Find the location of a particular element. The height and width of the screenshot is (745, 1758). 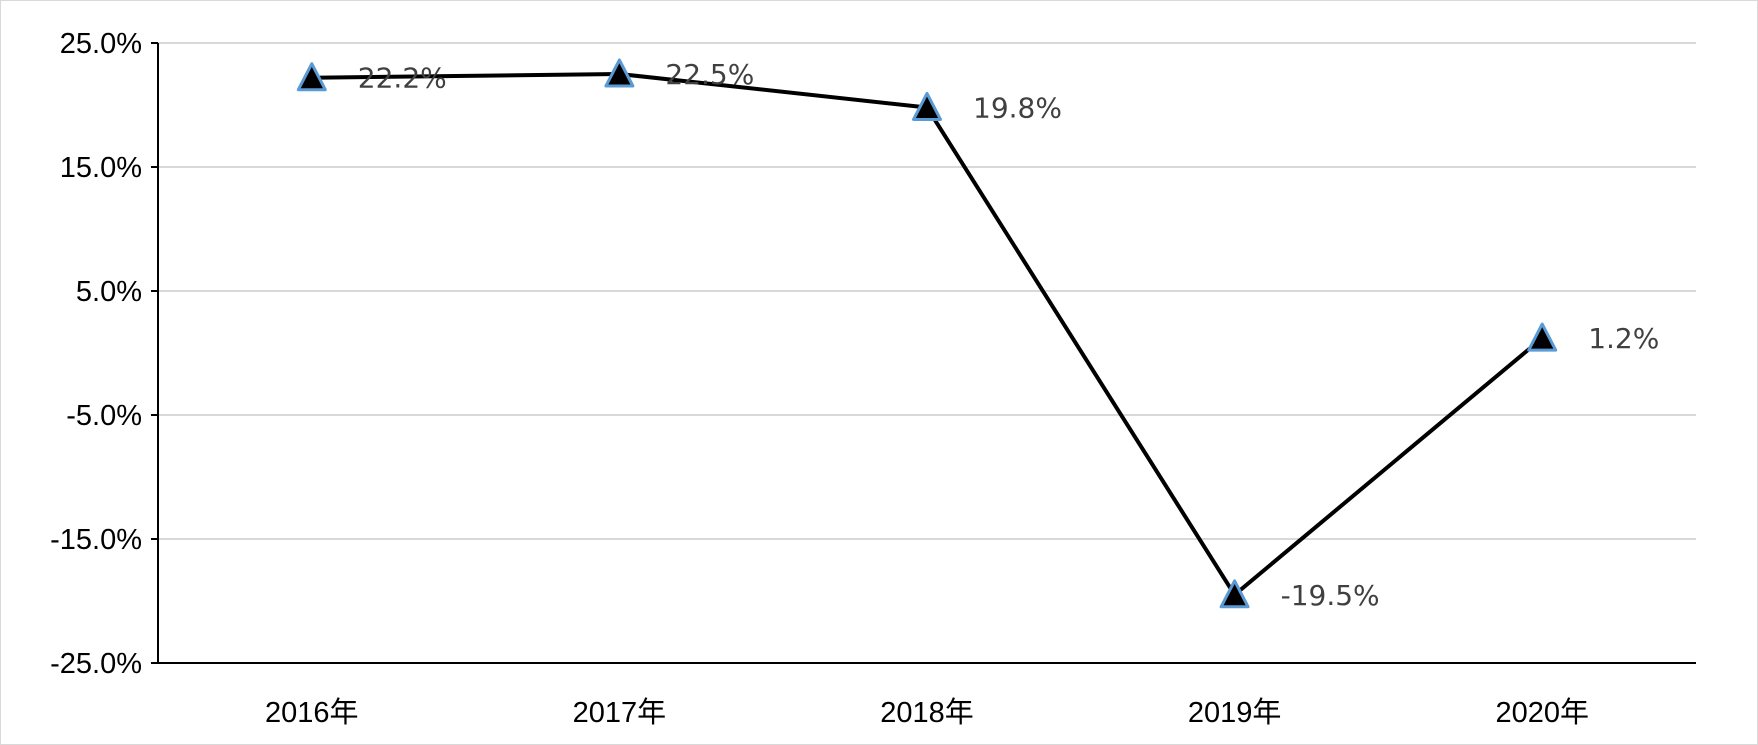

x-tick-label: 2019年 is located at coordinates (1235, 712).